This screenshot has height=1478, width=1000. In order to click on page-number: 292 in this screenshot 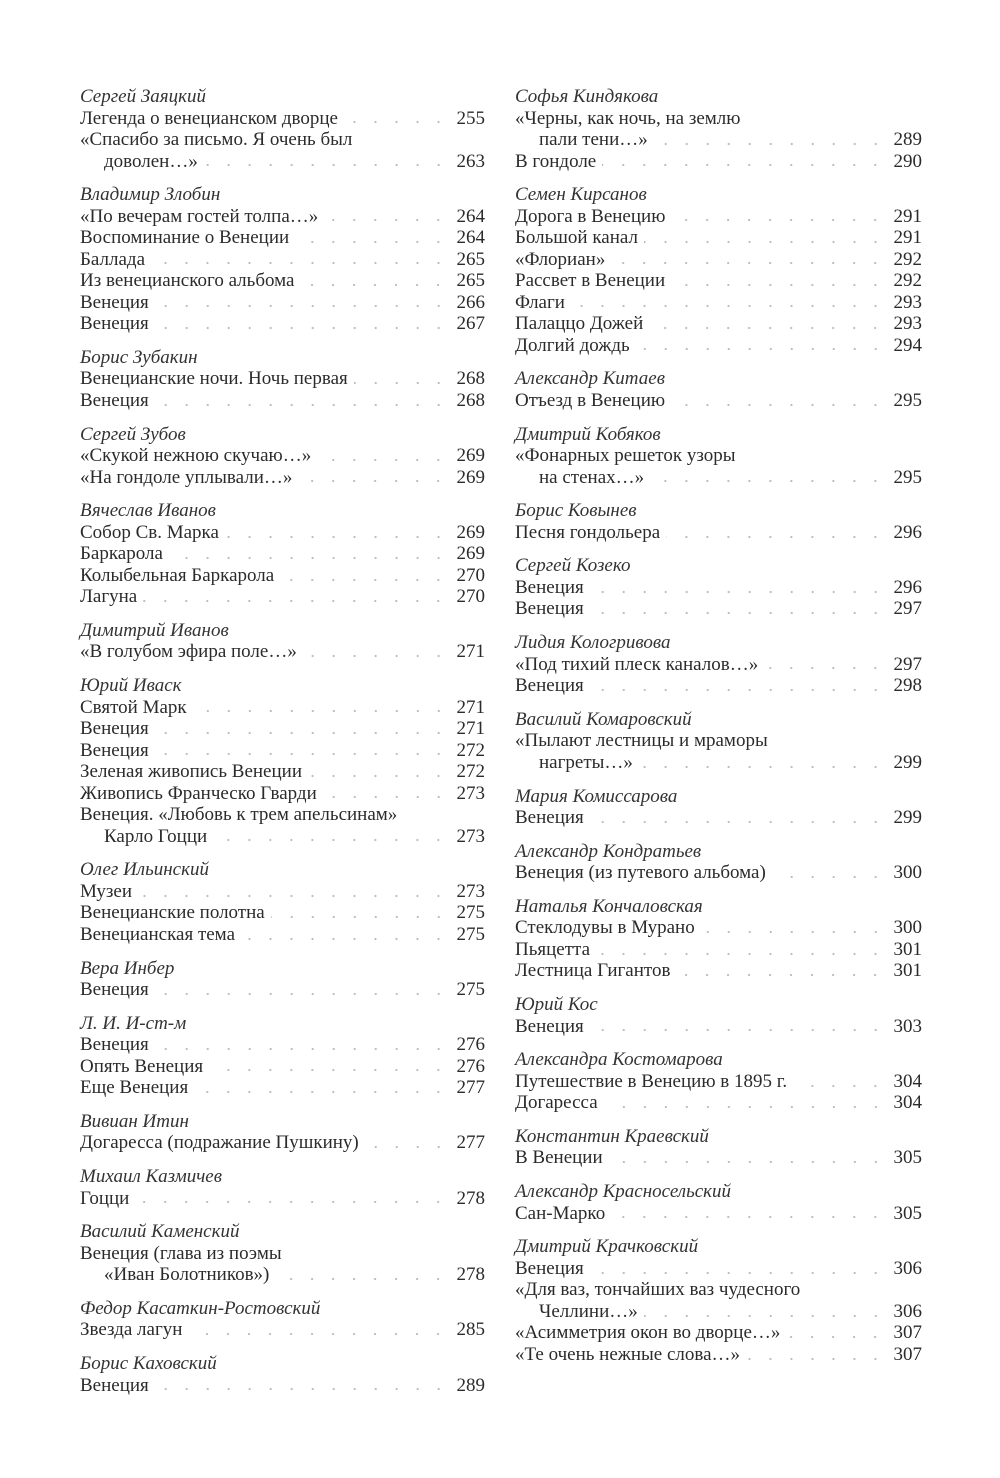, I will do `click(908, 281)`.